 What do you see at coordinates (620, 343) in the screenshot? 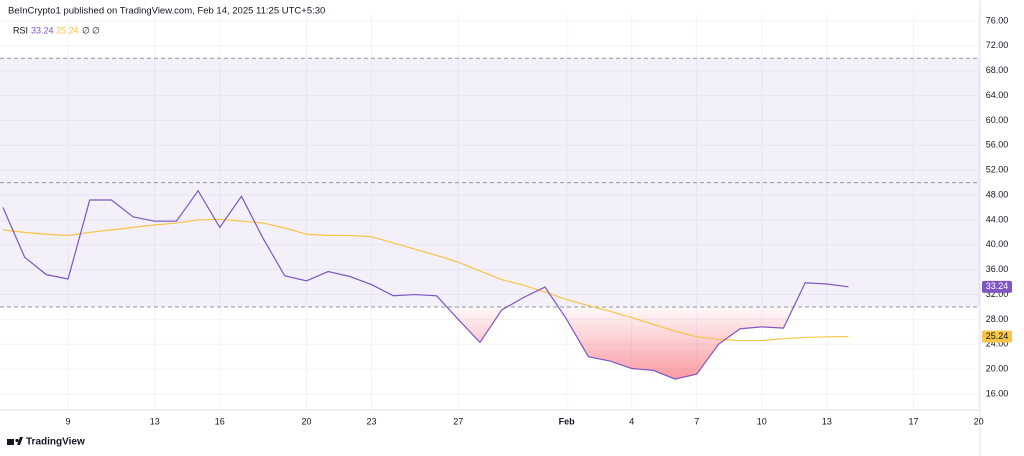
I see `oversold-fill` at bounding box center [620, 343].